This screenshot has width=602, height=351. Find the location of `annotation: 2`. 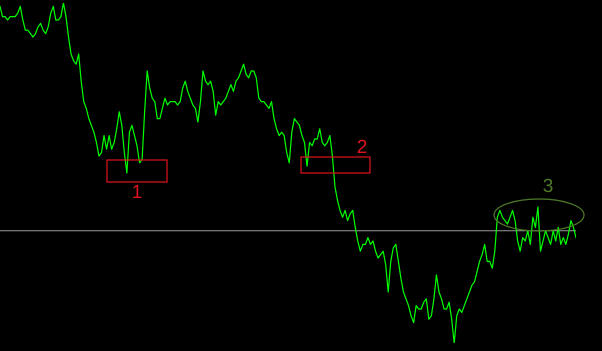

annotation: 2 is located at coordinates (362, 147).